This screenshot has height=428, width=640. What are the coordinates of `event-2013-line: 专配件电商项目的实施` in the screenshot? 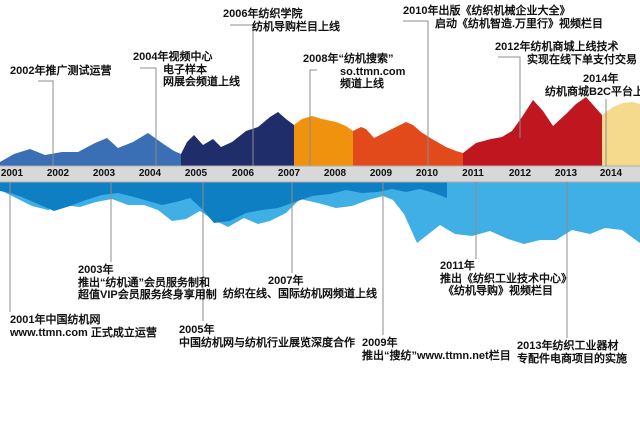 It's located at (572, 358).